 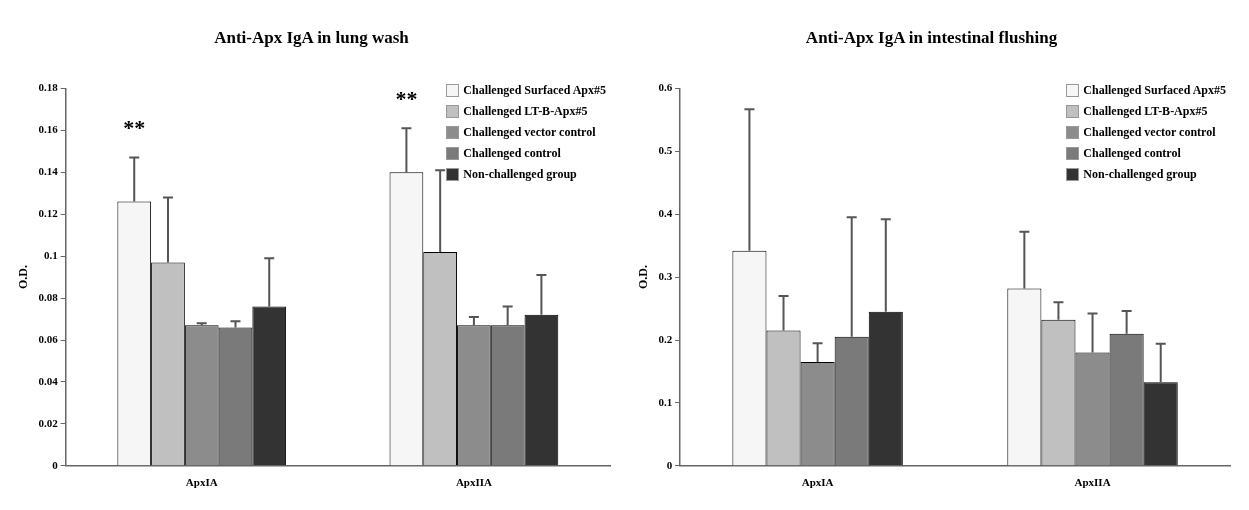 I want to click on y-tick-label: 0.2, so click(x=665, y=338).